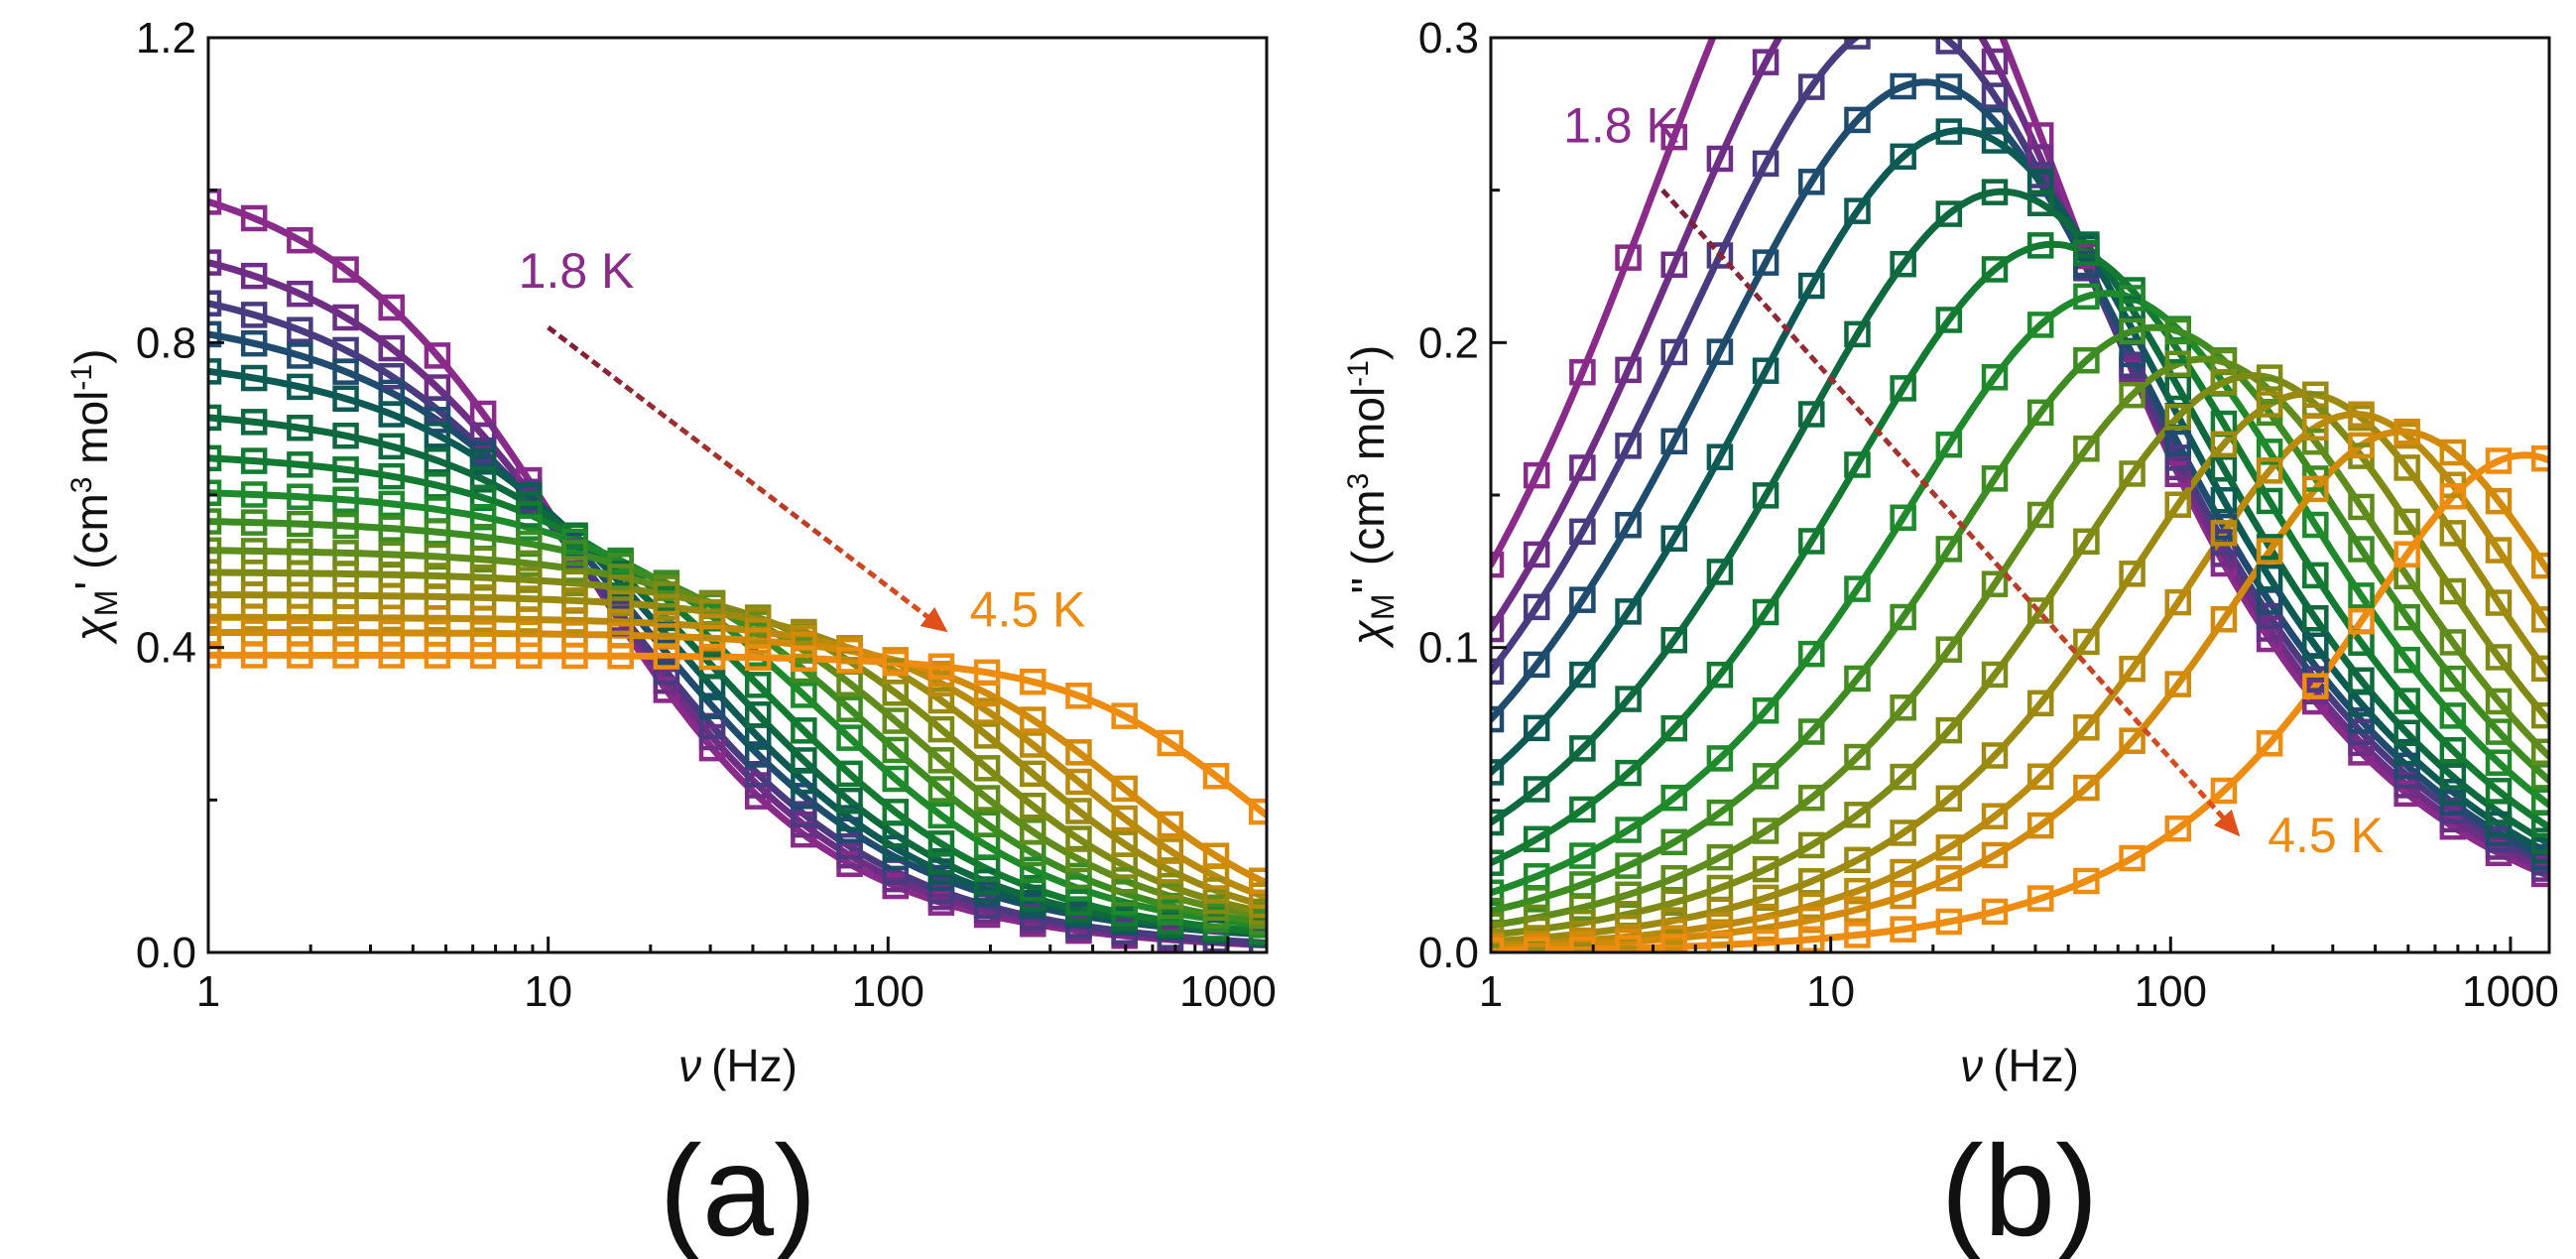 The width and height of the screenshot is (2576, 1259). I want to click on trend-arrowhead-a, so click(934, 619).